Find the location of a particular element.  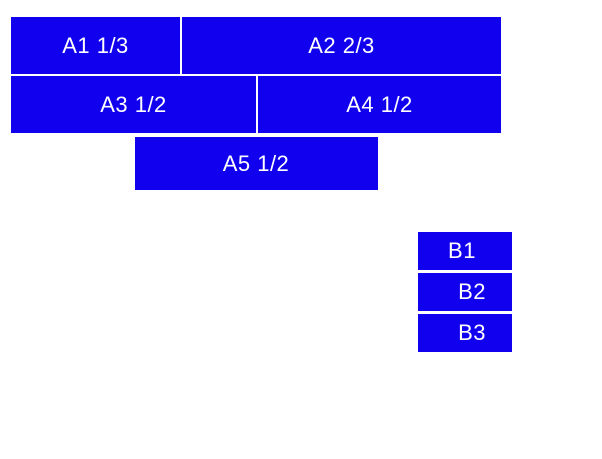

group-a-row-3: A5 1/2 is located at coordinates (256, 163).